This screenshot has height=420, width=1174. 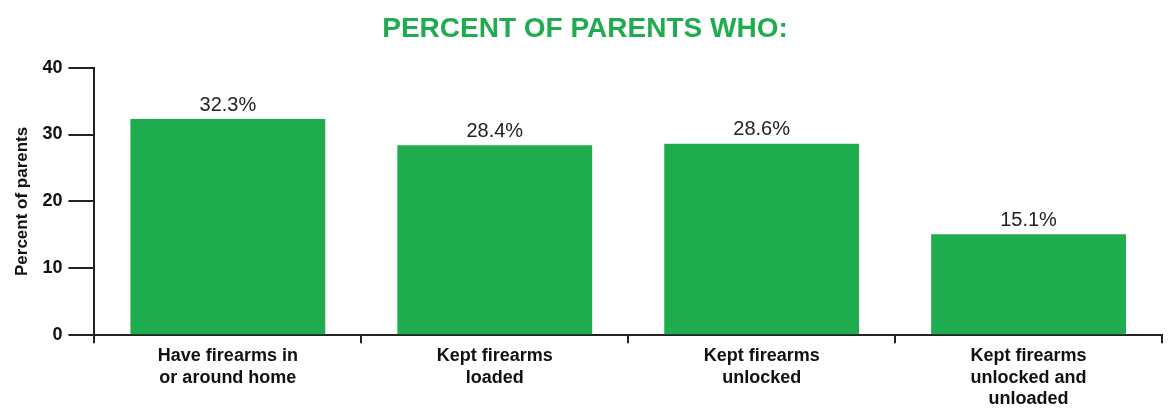 I want to click on y-tick-label: 20, so click(x=52, y=200).